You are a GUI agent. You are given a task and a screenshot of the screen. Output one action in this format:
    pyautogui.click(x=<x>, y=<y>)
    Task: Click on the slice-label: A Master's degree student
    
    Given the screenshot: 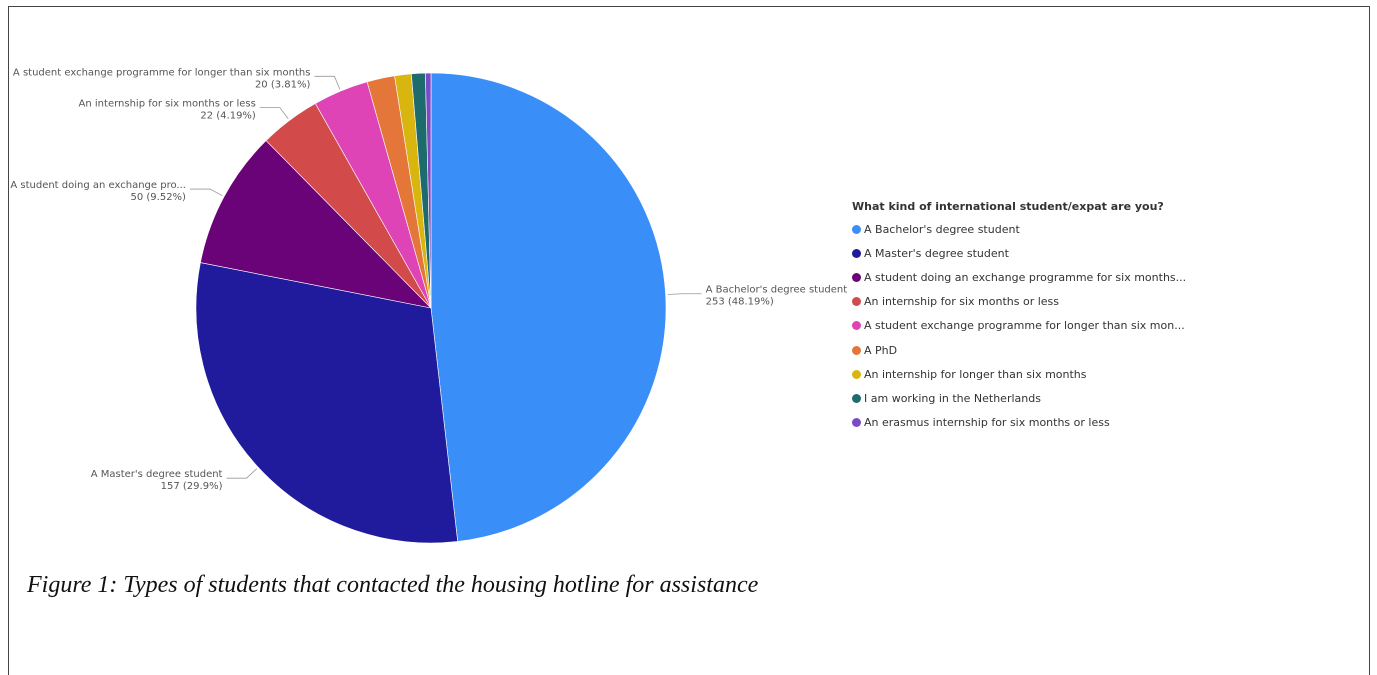 What is the action you would take?
    pyautogui.click(x=157, y=474)
    